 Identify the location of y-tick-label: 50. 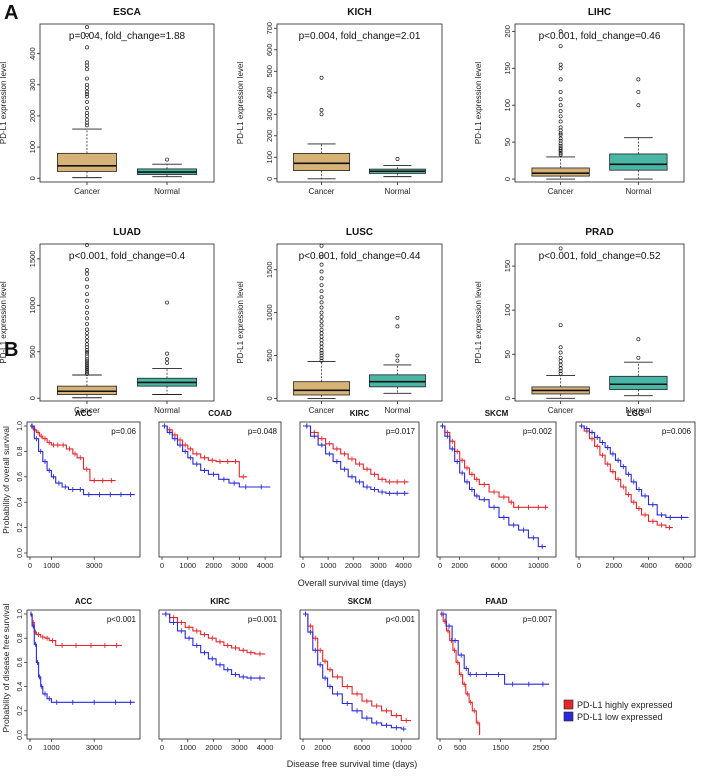
(507, 354).